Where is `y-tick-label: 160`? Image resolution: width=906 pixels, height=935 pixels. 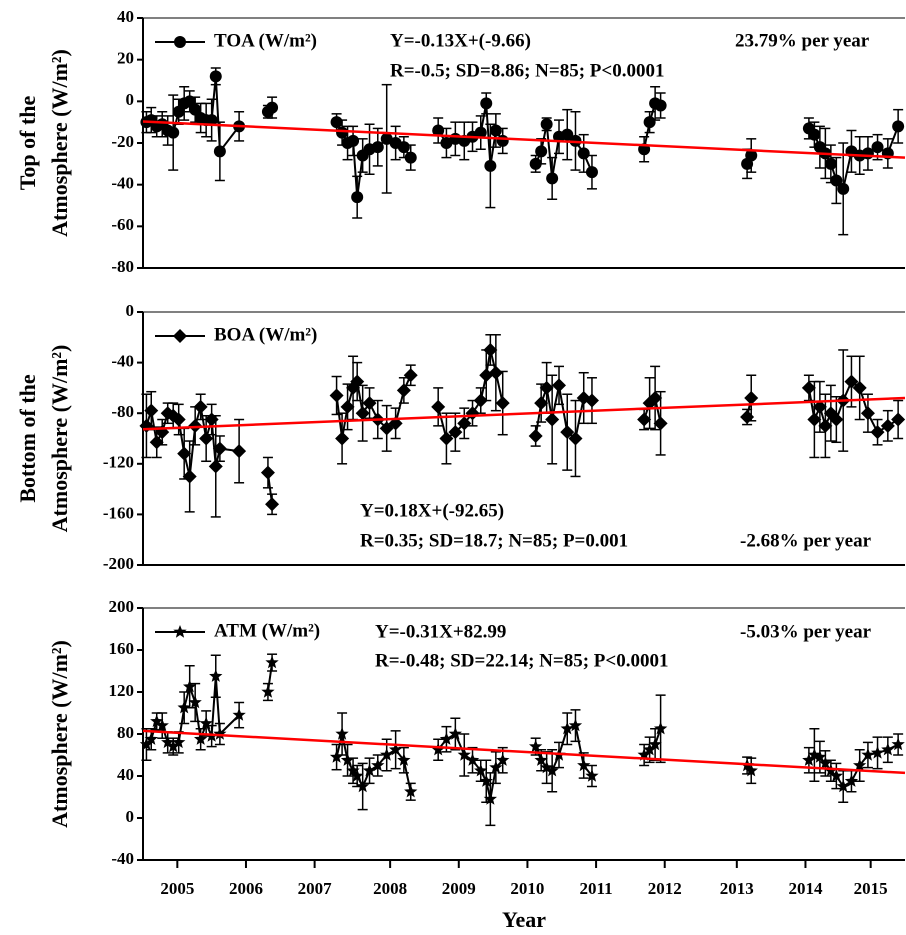
y-tick-label: 160 is located at coordinates (122, 648).